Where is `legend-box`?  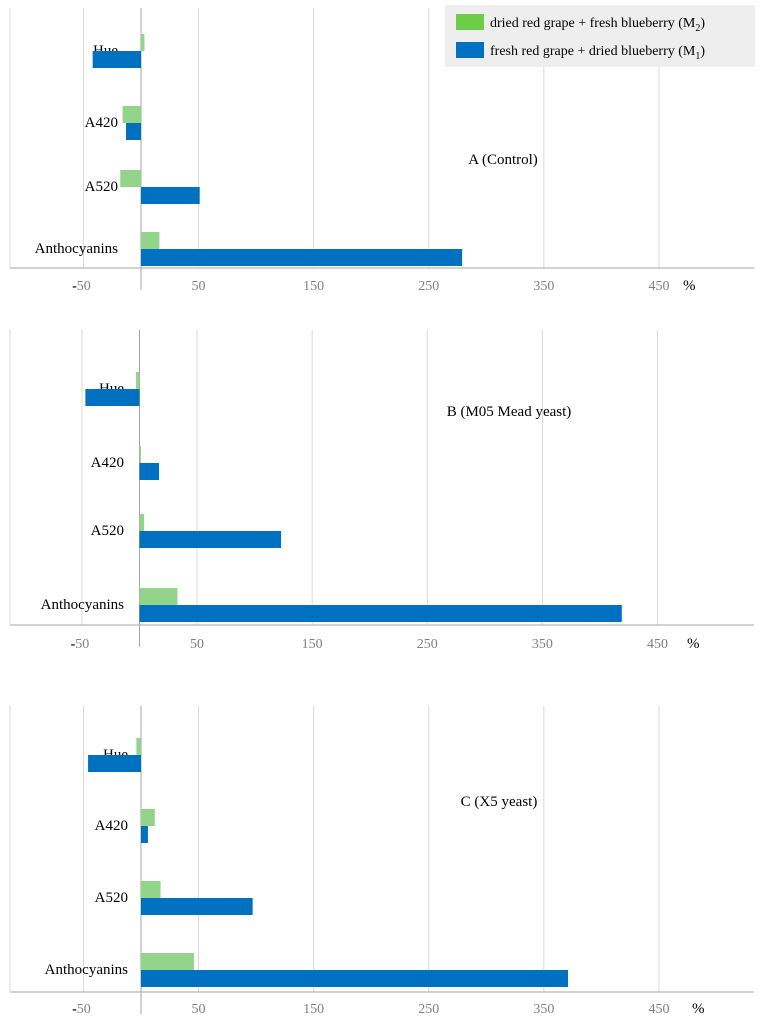 legend-box is located at coordinates (600, 36).